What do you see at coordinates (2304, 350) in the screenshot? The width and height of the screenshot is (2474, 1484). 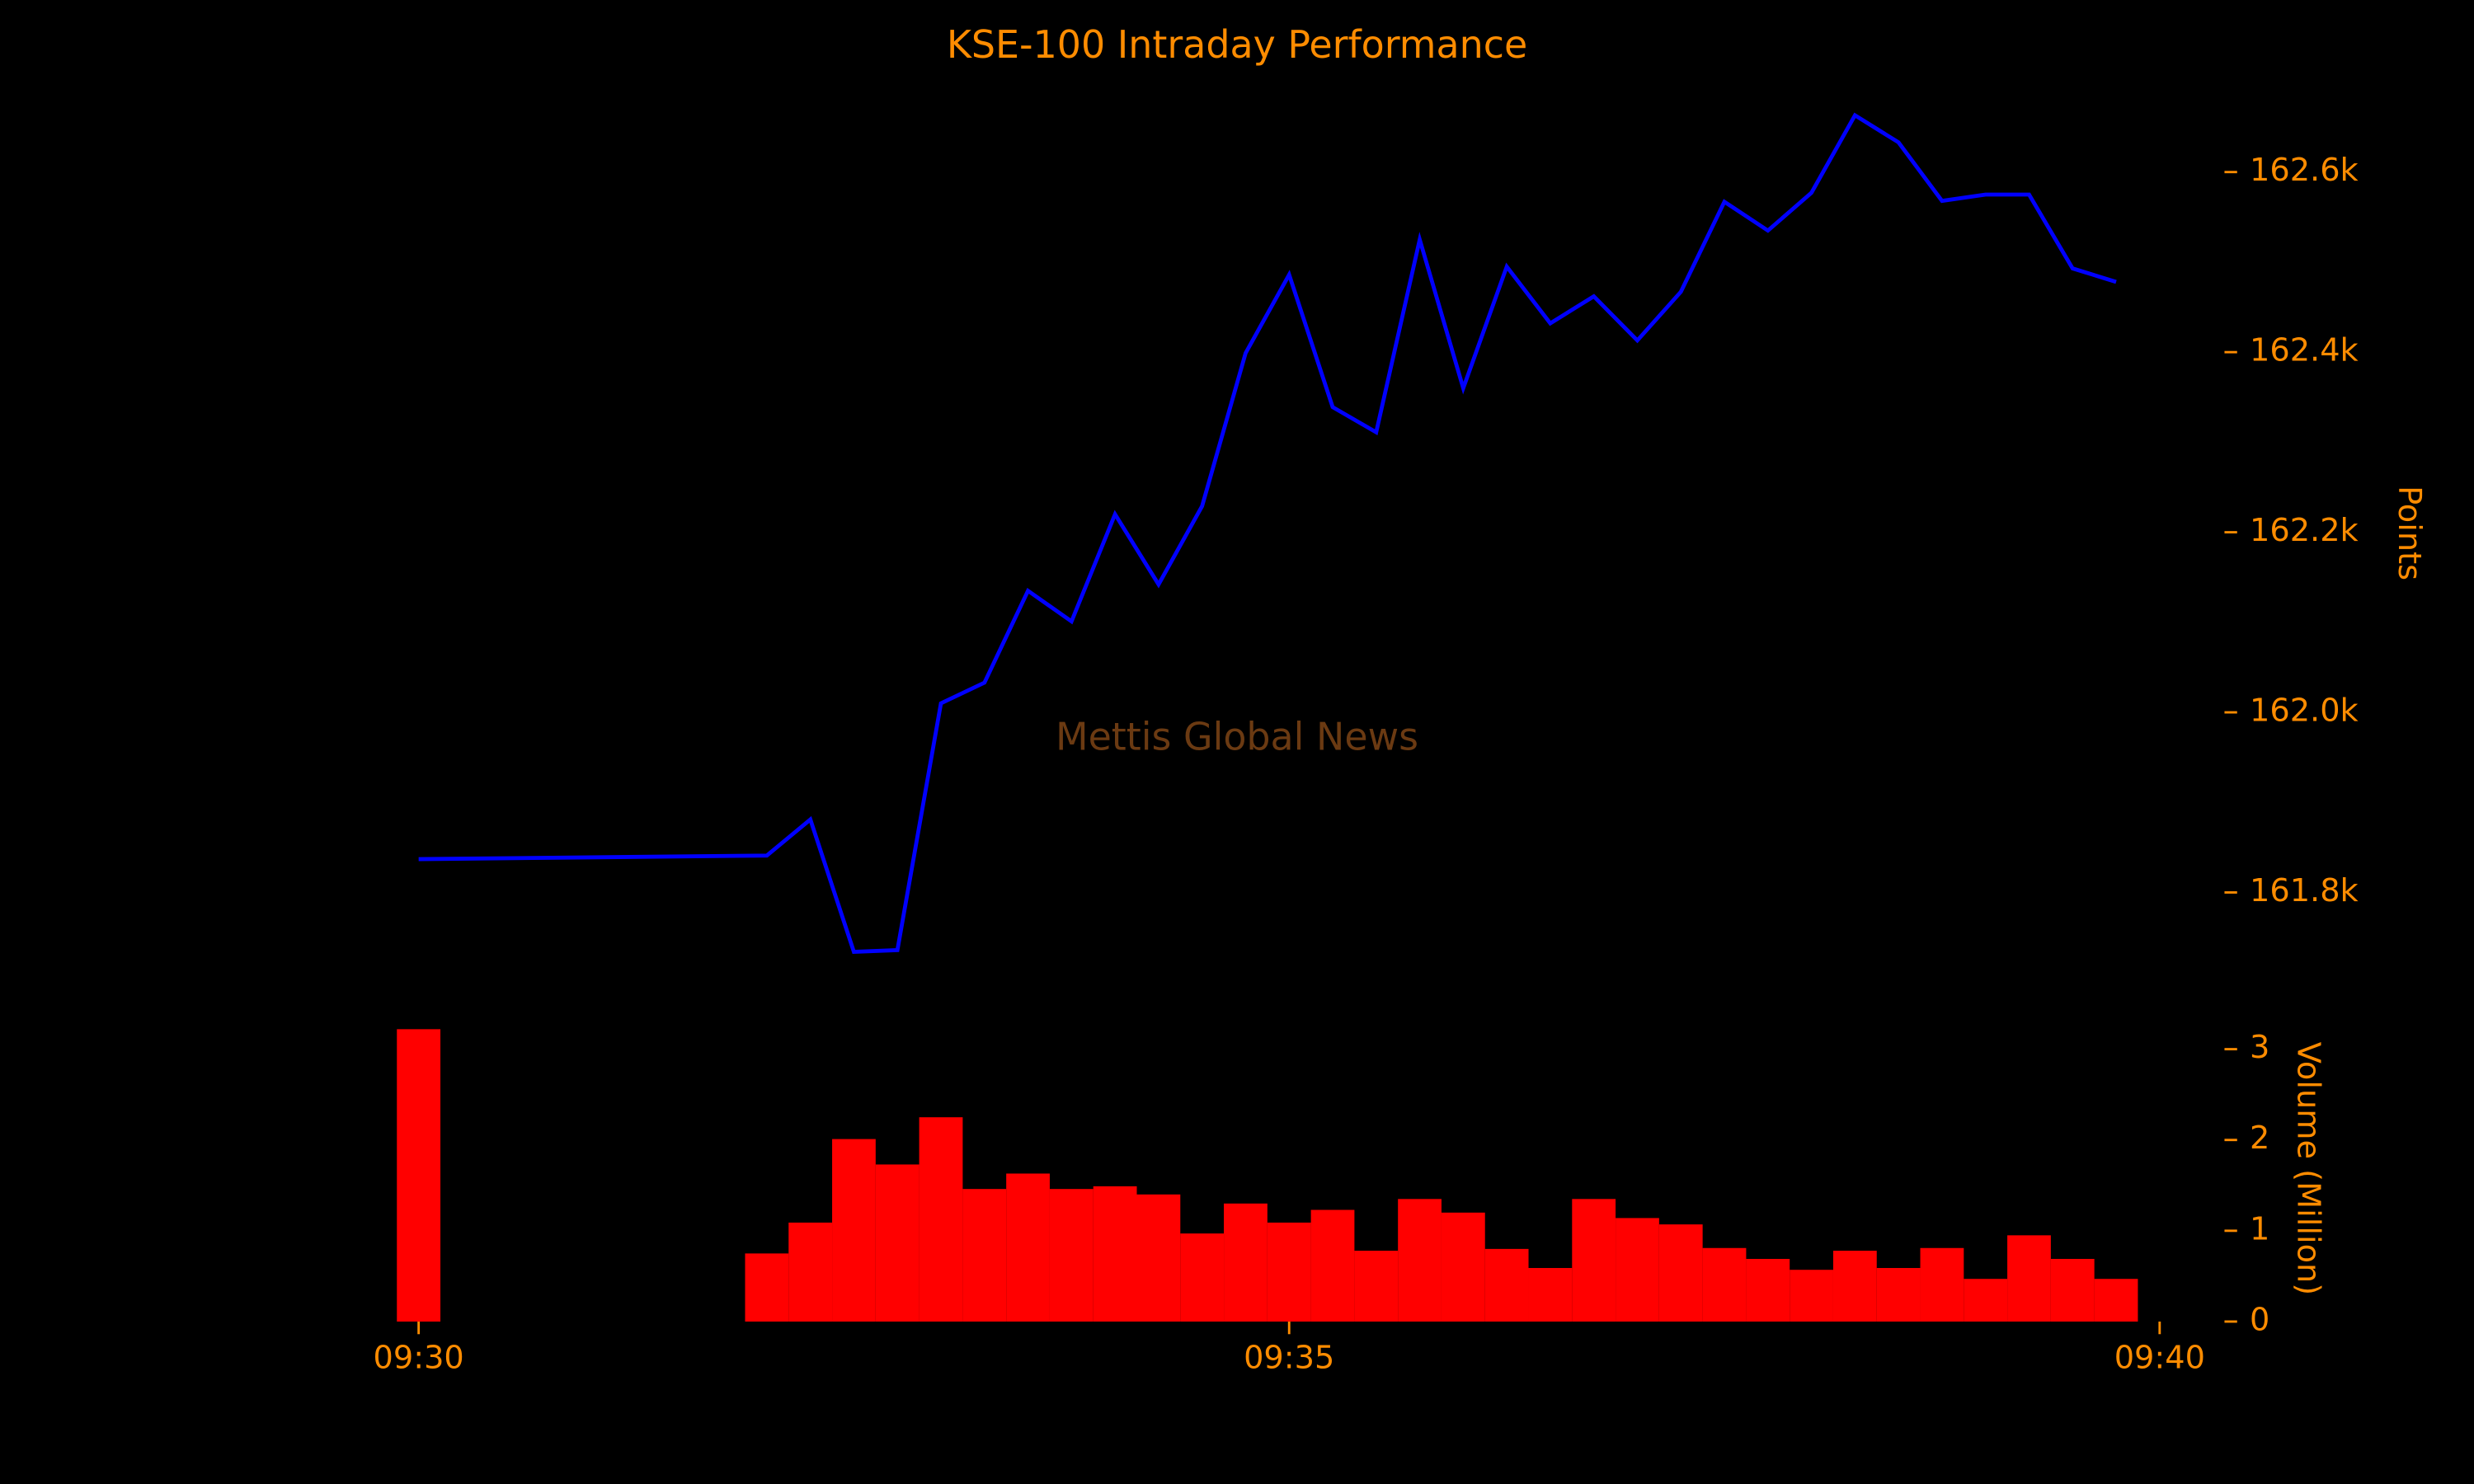 I see `y-tick-label: 162.4k` at bounding box center [2304, 350].